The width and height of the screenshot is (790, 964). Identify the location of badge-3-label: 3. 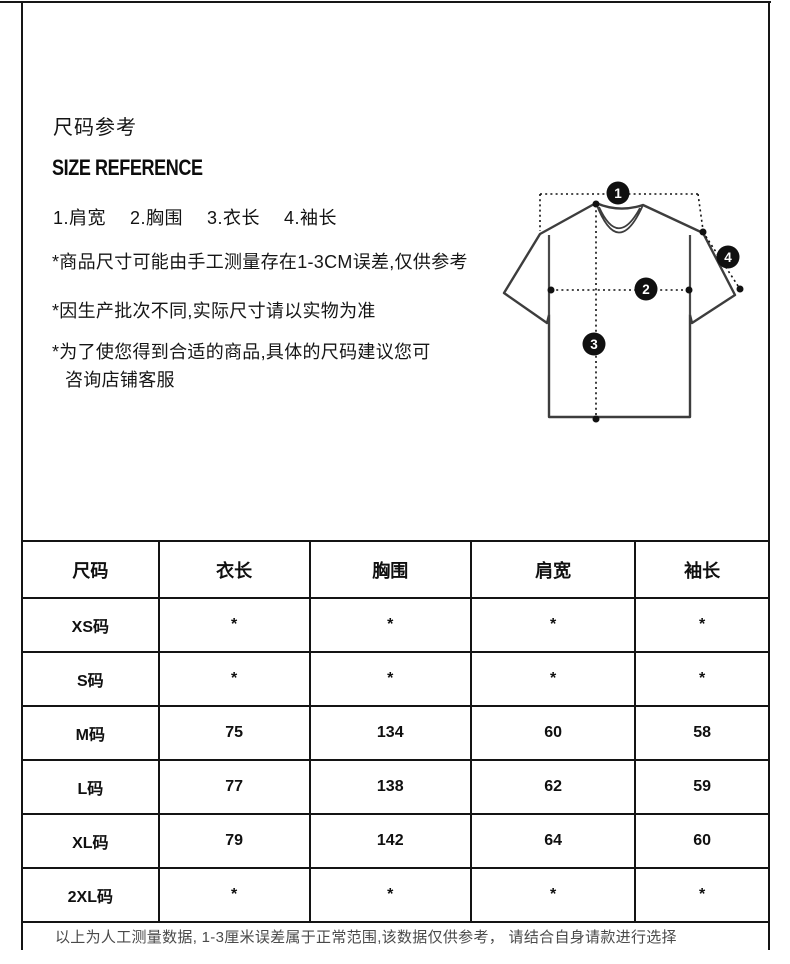
(594, 344).